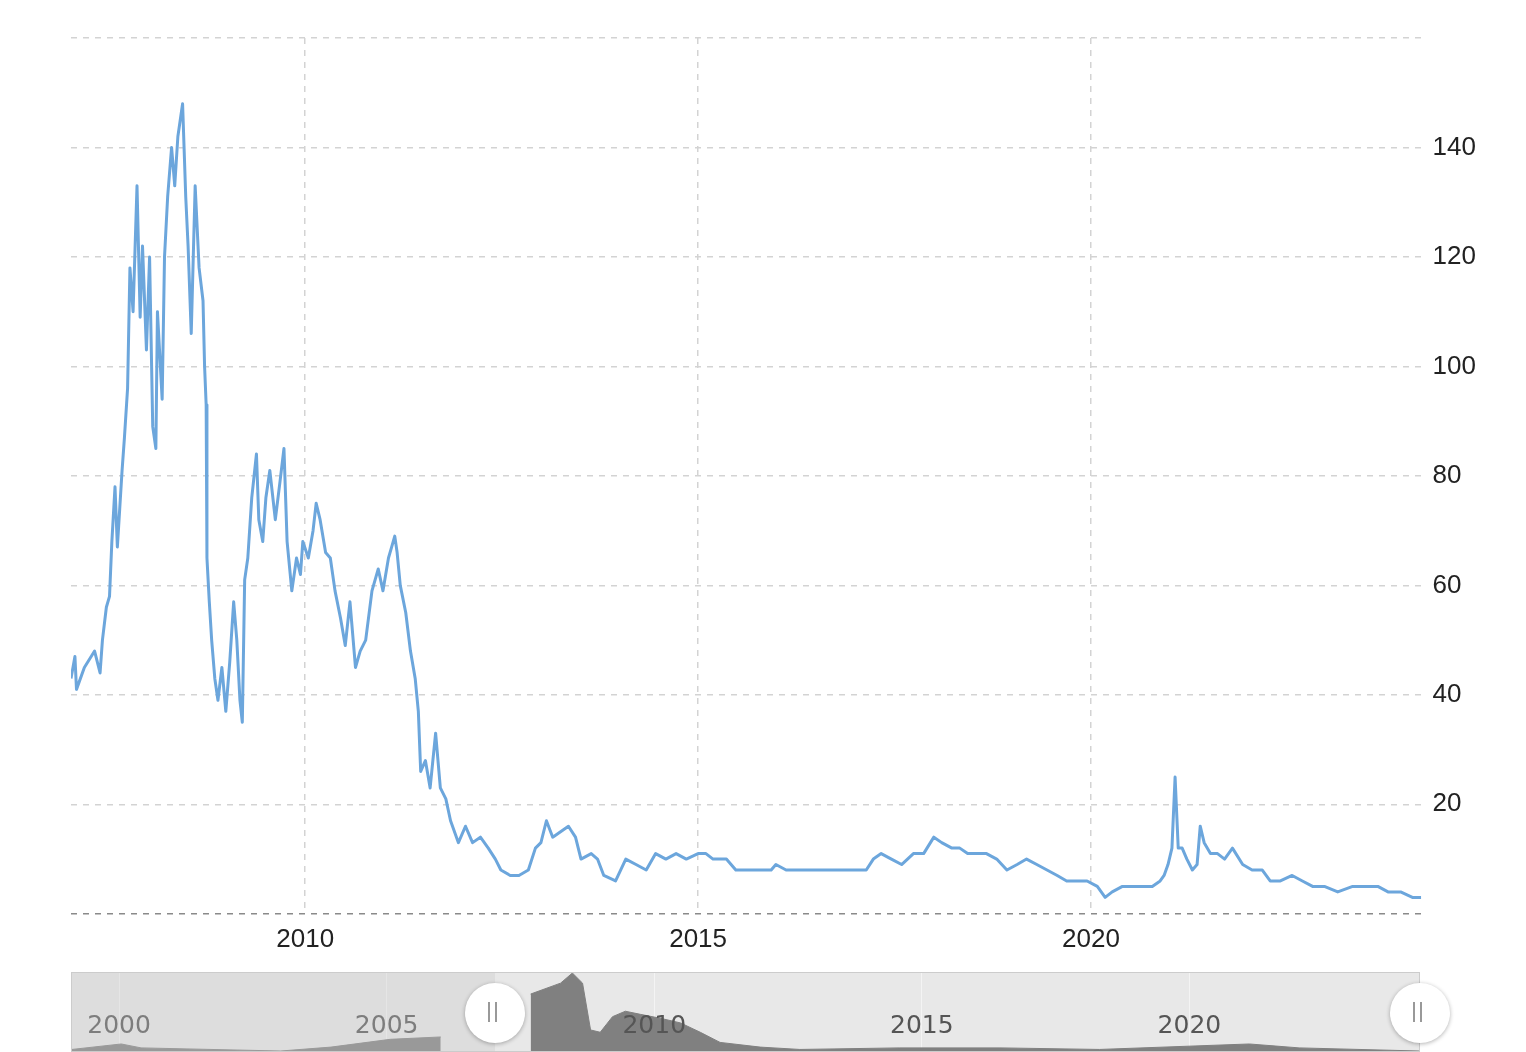 Image resolution: width=1526 pixels, height=1052 pixels. I want to click on y-tick-label: 60, so click(1447, 583).